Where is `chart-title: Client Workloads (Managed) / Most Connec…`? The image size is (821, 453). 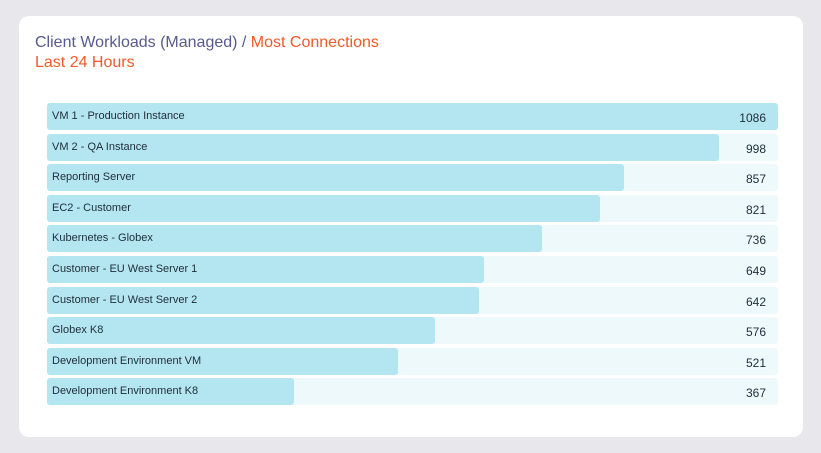 chart-title: Client Workloads (Managed) / Most Connec… is located at coordinates (207, 43).